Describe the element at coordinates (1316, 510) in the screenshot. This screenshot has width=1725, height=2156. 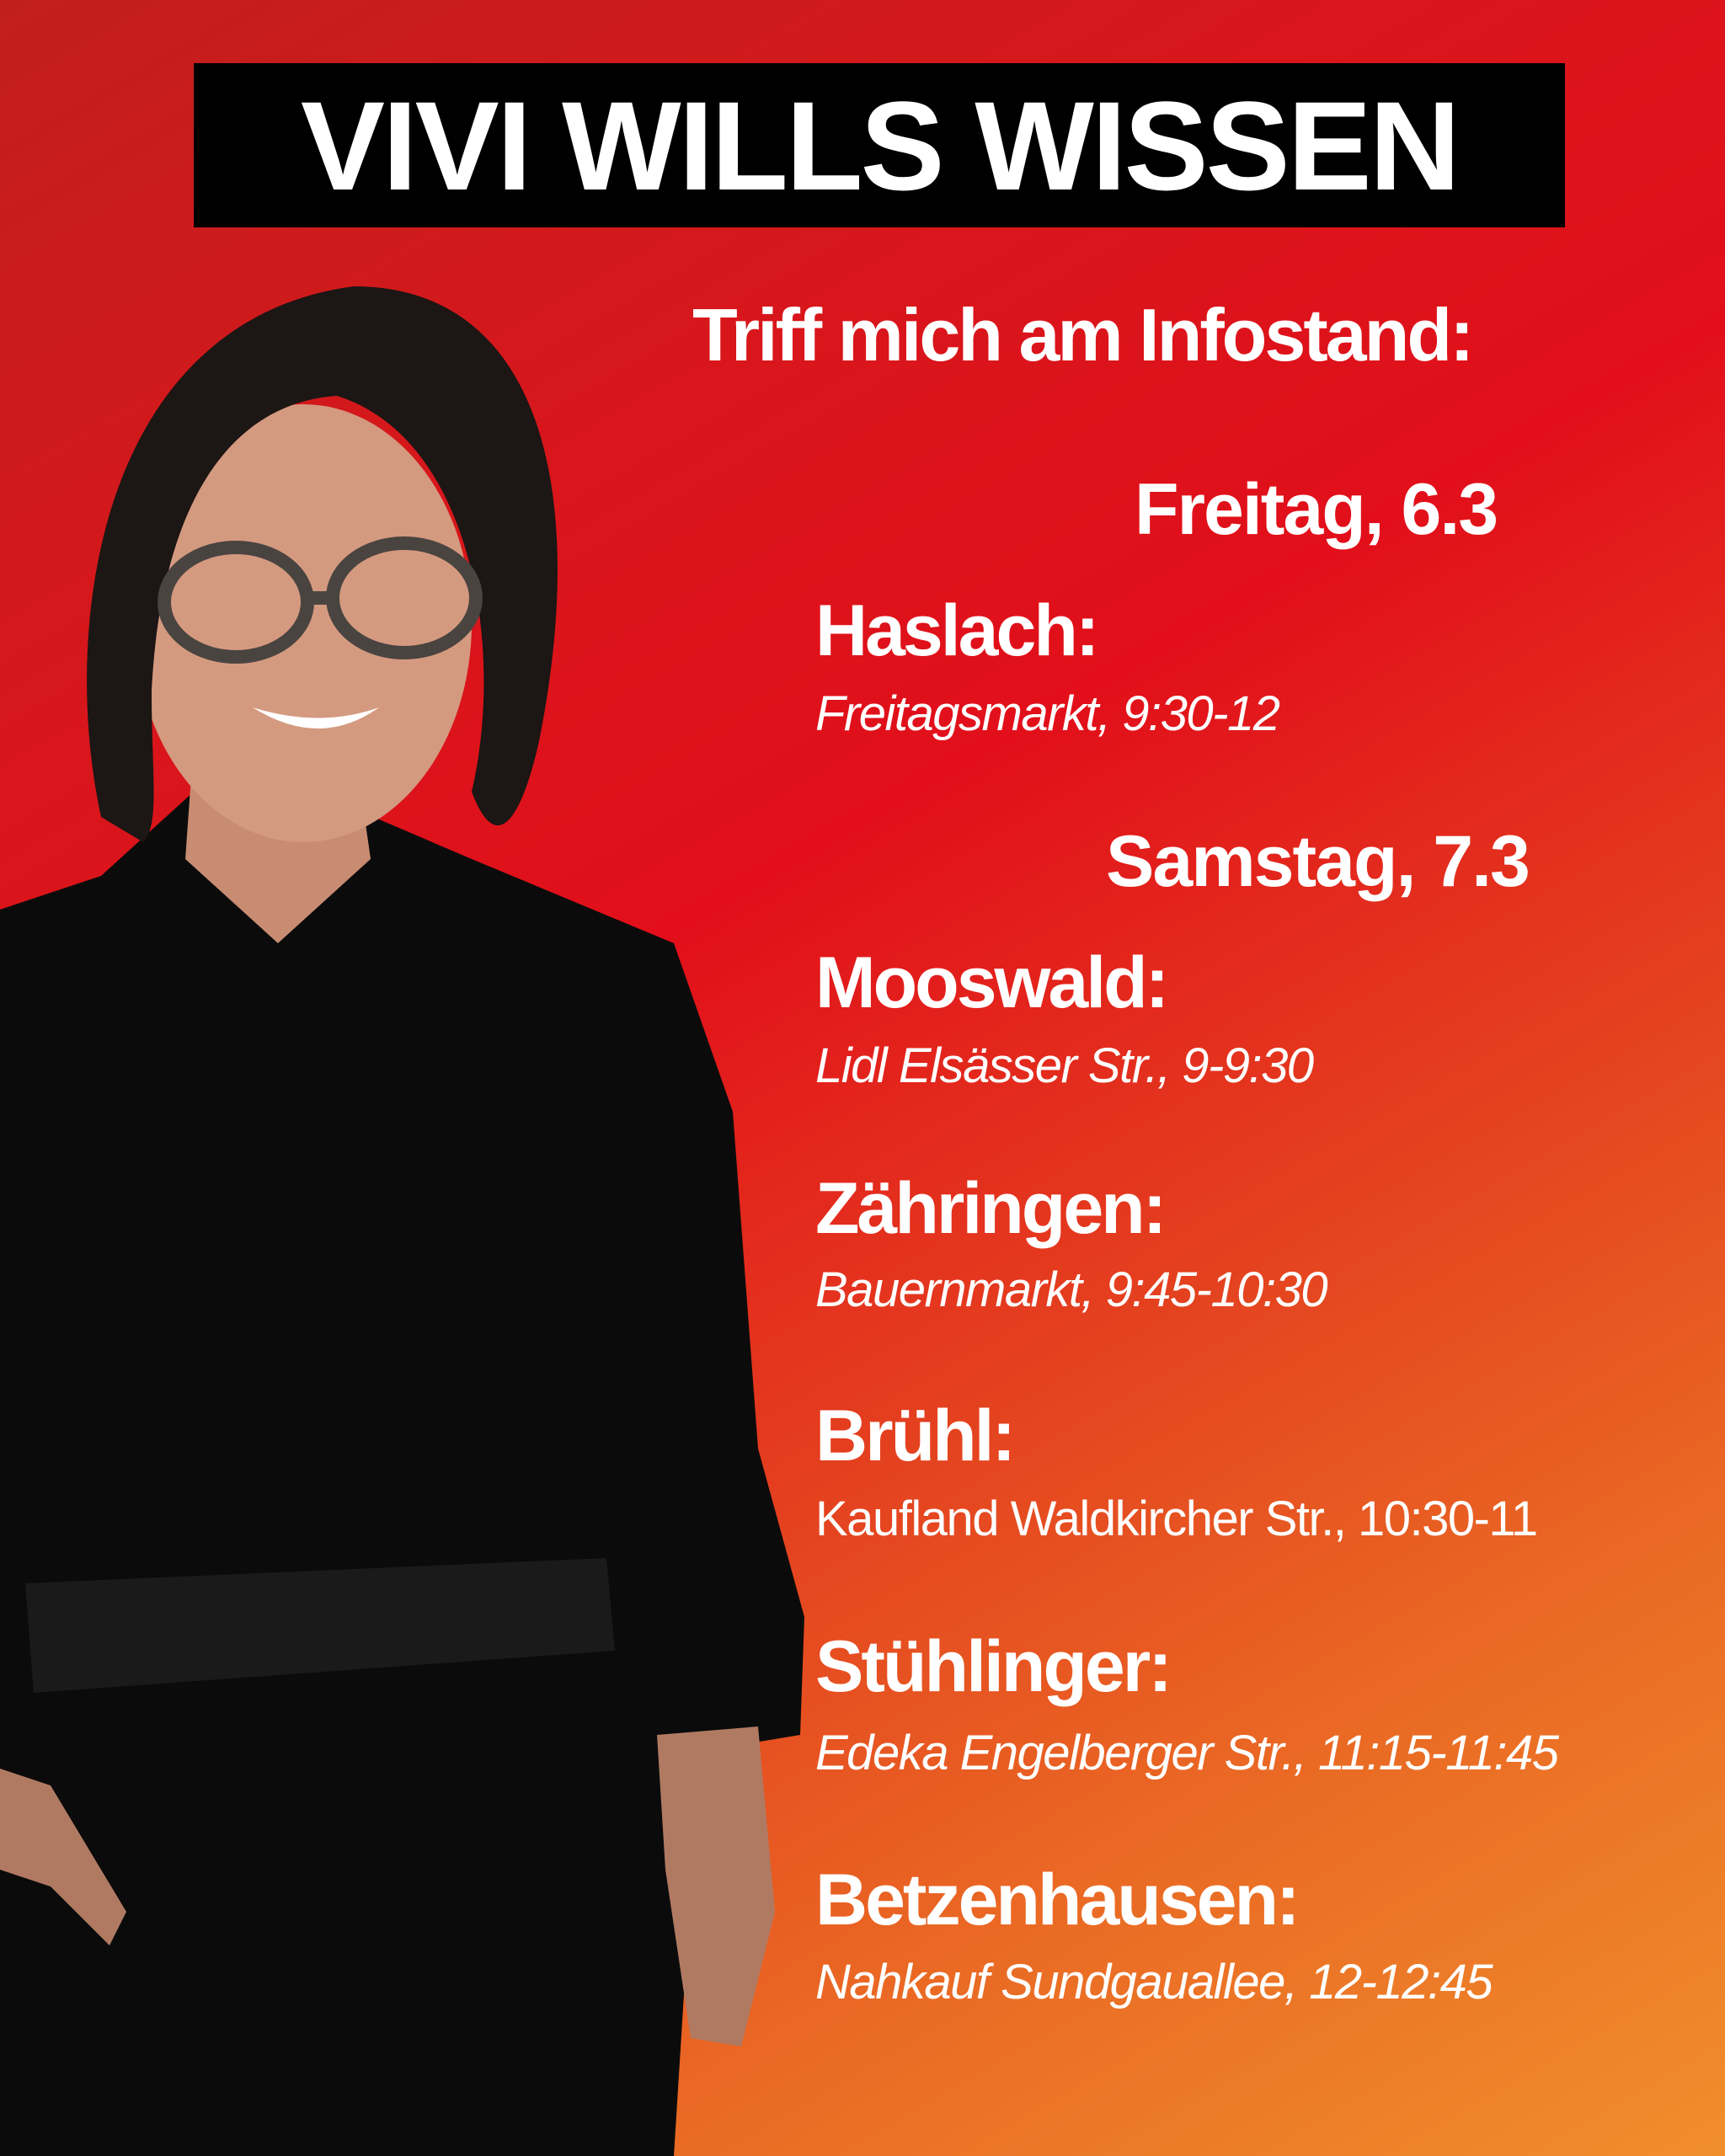
I see `day-heading-friday: Freitag, 6.3` at that location.